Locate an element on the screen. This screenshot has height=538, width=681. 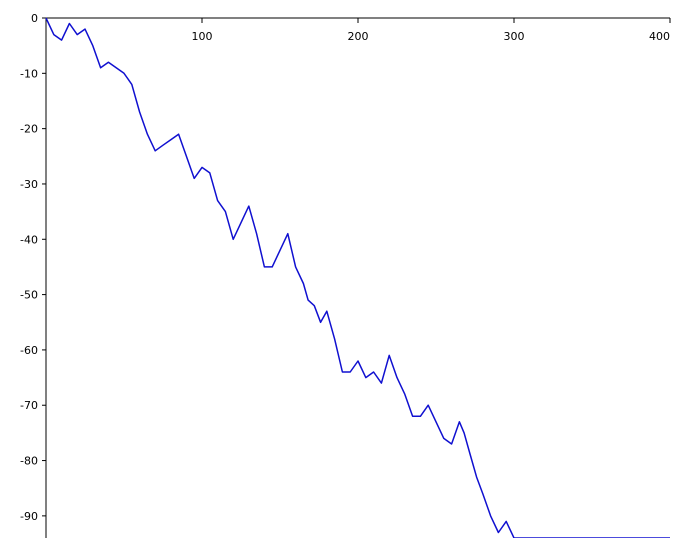
x-tick-label: 300 is located at coordinates (514, 36).